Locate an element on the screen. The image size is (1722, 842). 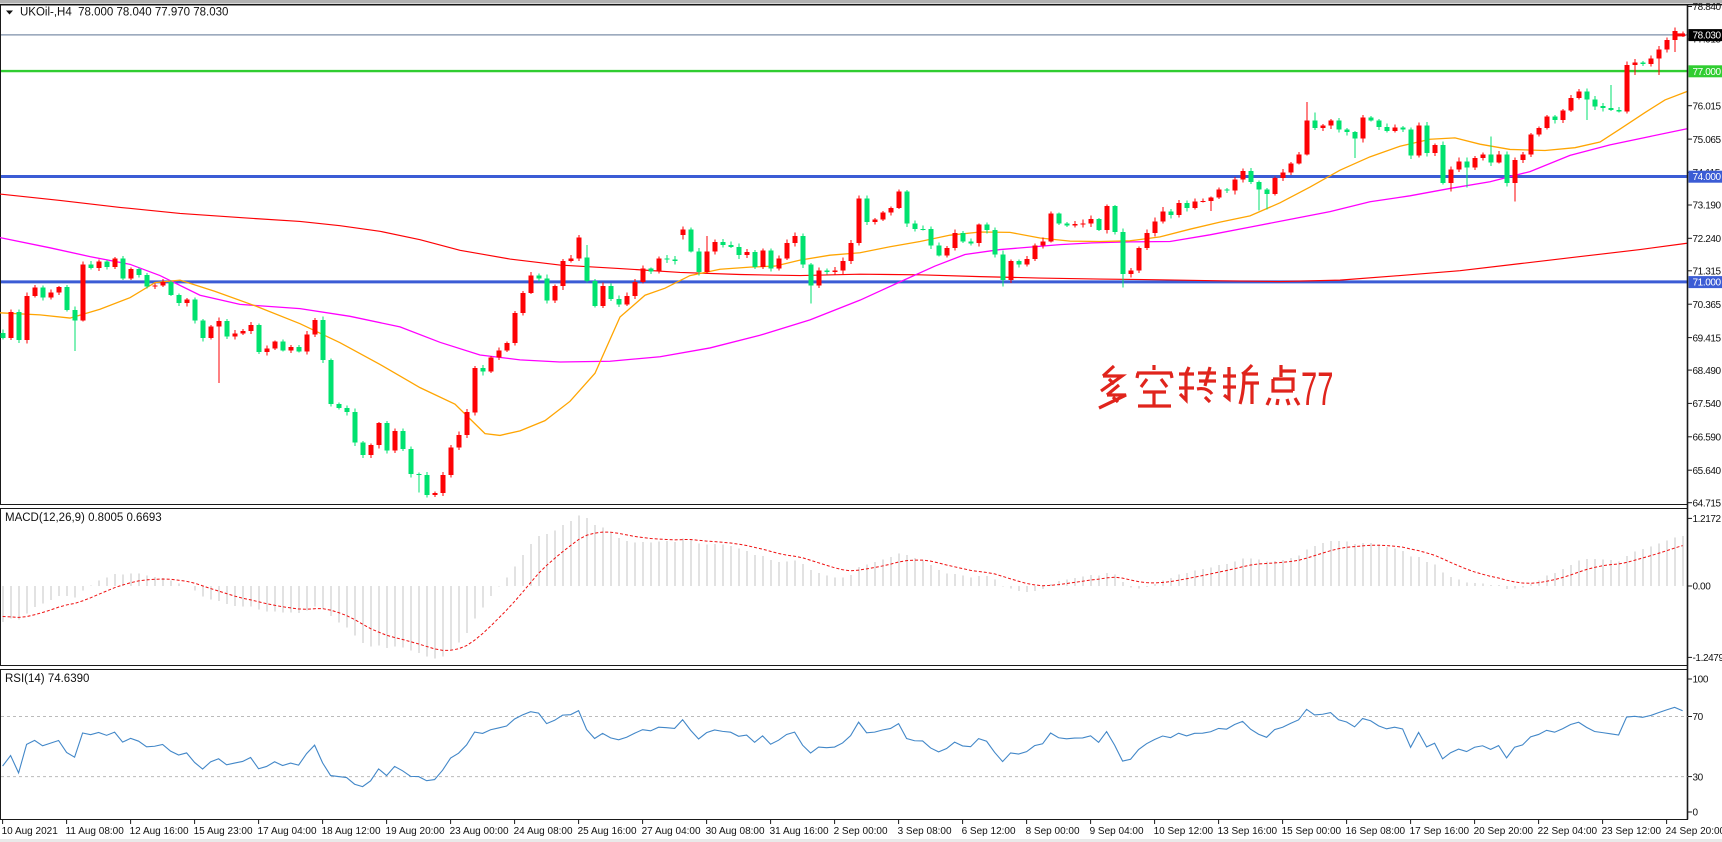
svg-text: 24 Sep 20:00 is located at coordinates (1694, 831).